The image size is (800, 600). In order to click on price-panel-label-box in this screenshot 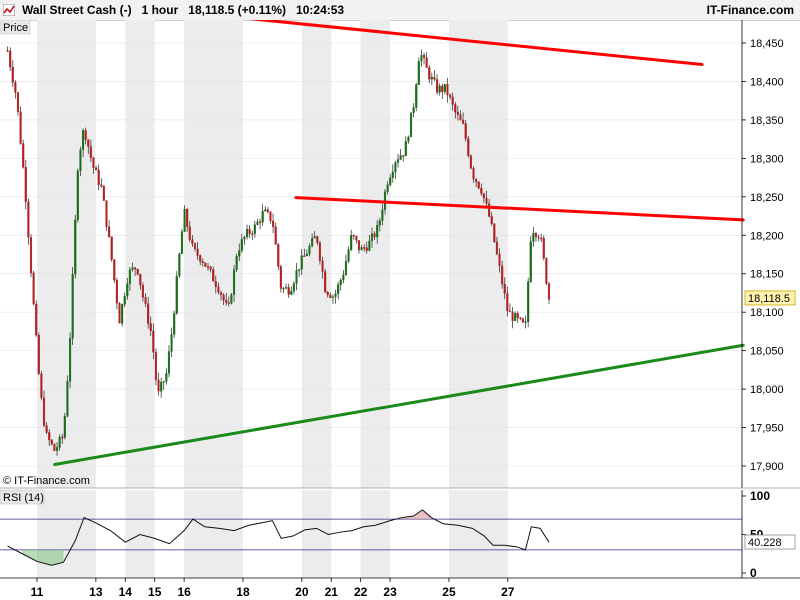, I will do `click(15, 27)`.